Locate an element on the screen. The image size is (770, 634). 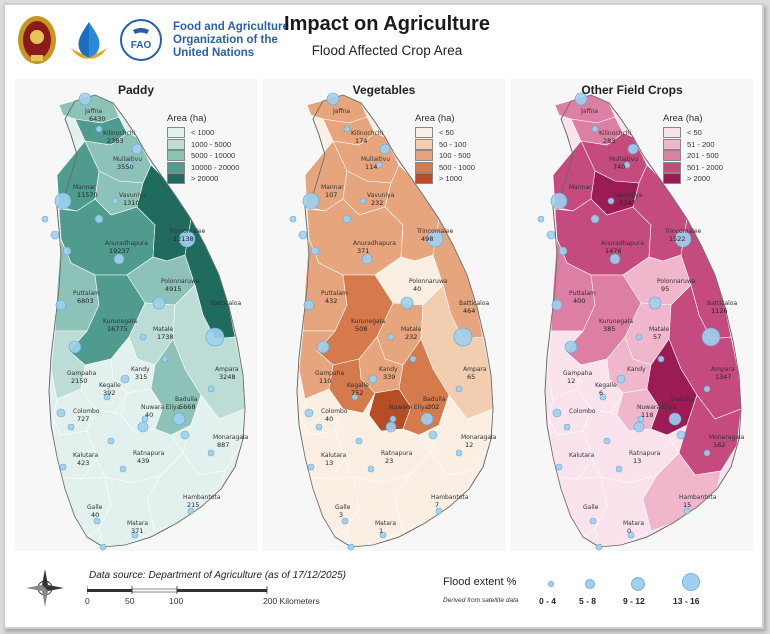
district-name-label: Mullaitivu is located at coordinates (623, 159).